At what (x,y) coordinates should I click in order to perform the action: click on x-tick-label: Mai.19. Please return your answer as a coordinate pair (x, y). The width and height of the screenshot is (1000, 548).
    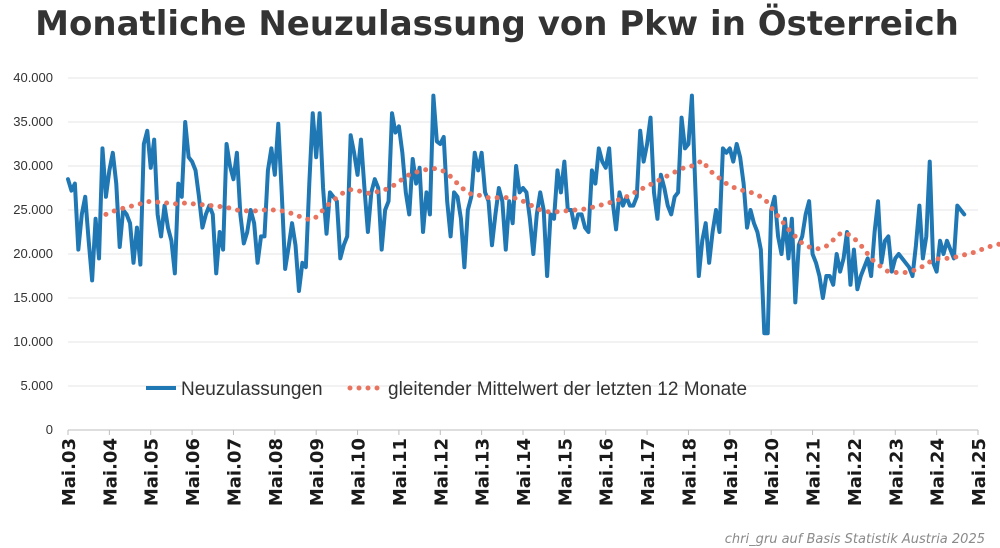
    Looking at the image, I should click on (731, 472).